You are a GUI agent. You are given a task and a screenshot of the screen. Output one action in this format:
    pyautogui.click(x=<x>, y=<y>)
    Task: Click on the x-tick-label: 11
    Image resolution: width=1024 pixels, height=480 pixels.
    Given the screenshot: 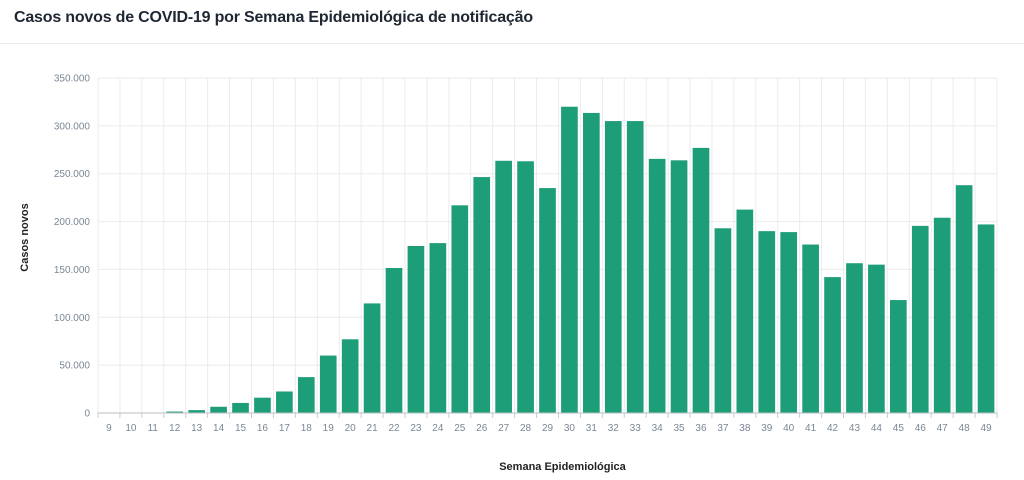 What is the action you would take?
    pyautogui.click(x=153, y=428)
    